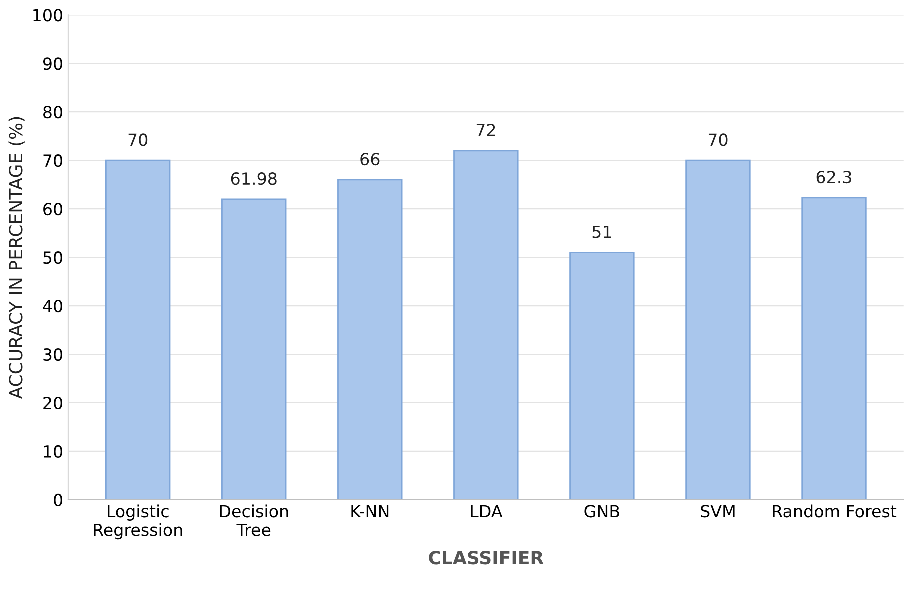 Image resolution: width=913 pixels, height=606 pixels. Describe the element at coordinates (48, 15) in the screenshot. I see `y-tick-label: 100` at that location.